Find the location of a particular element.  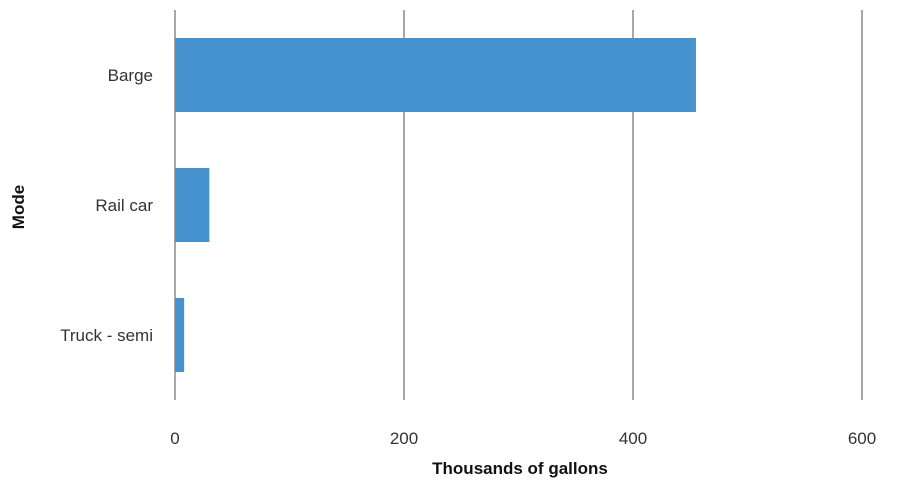

bar-truck-semi is located at coordinates (180, 335).